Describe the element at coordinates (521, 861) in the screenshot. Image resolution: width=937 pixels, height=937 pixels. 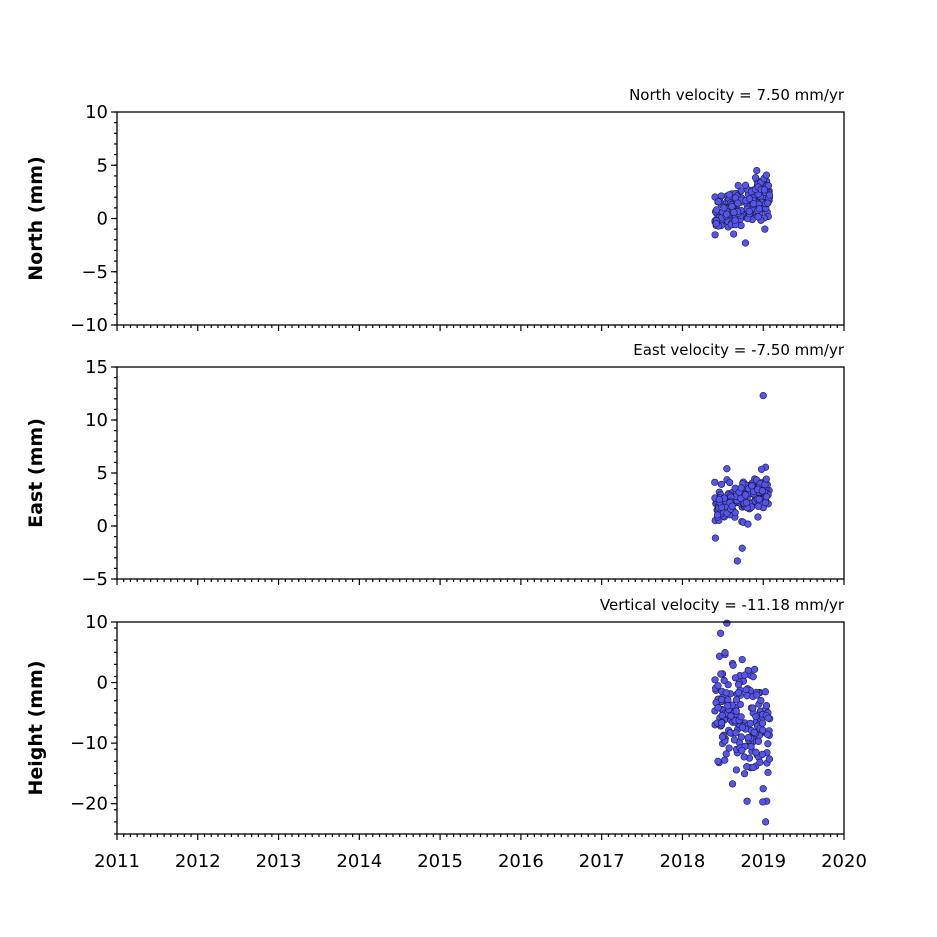
I see `x-tick-label: 2016` at that location.